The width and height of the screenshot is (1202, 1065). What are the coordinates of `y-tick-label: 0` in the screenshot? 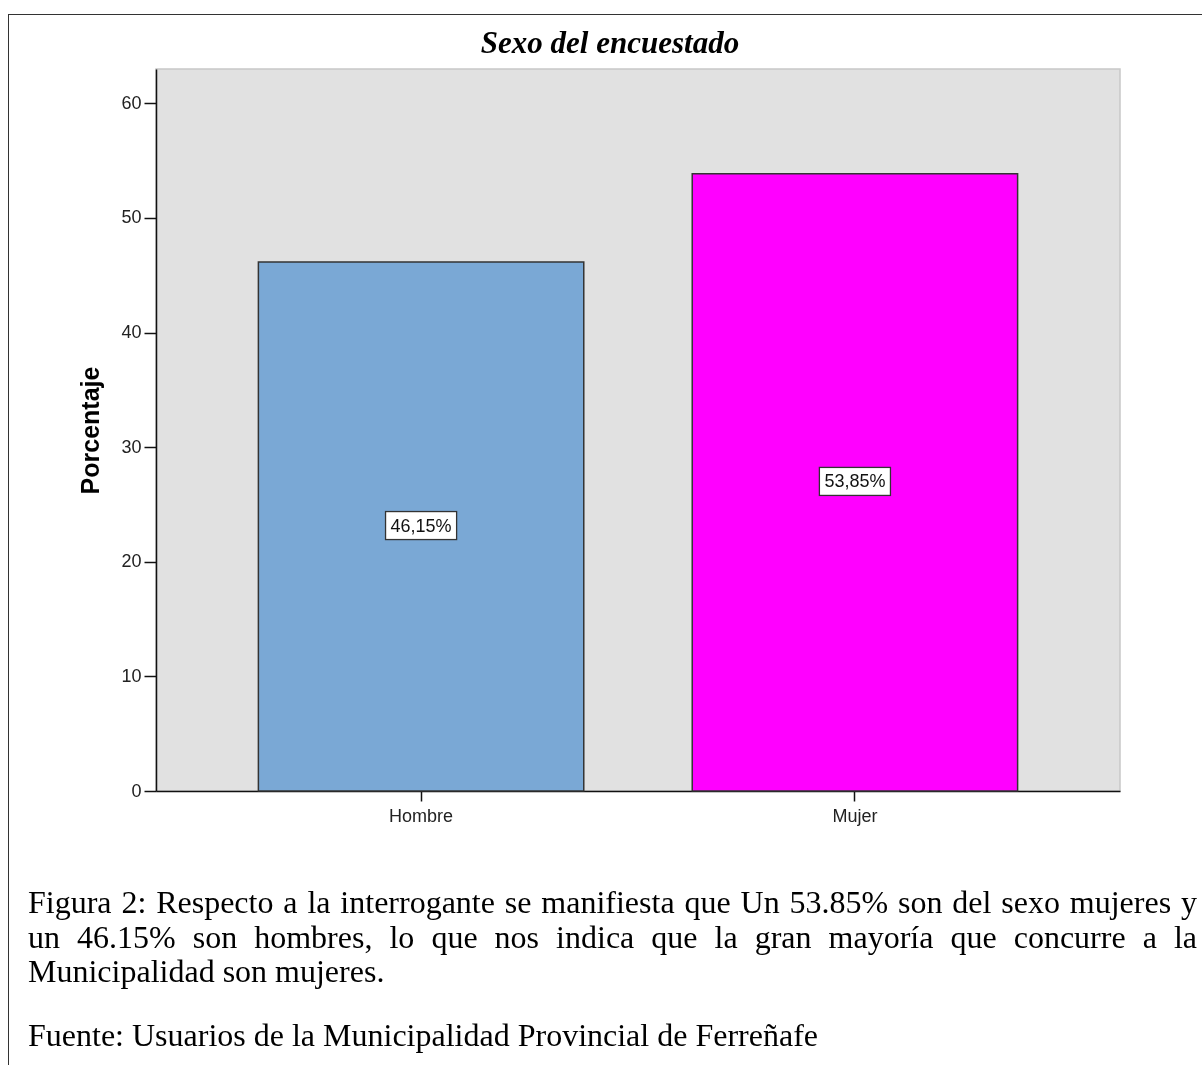 It's located at (136, 790).